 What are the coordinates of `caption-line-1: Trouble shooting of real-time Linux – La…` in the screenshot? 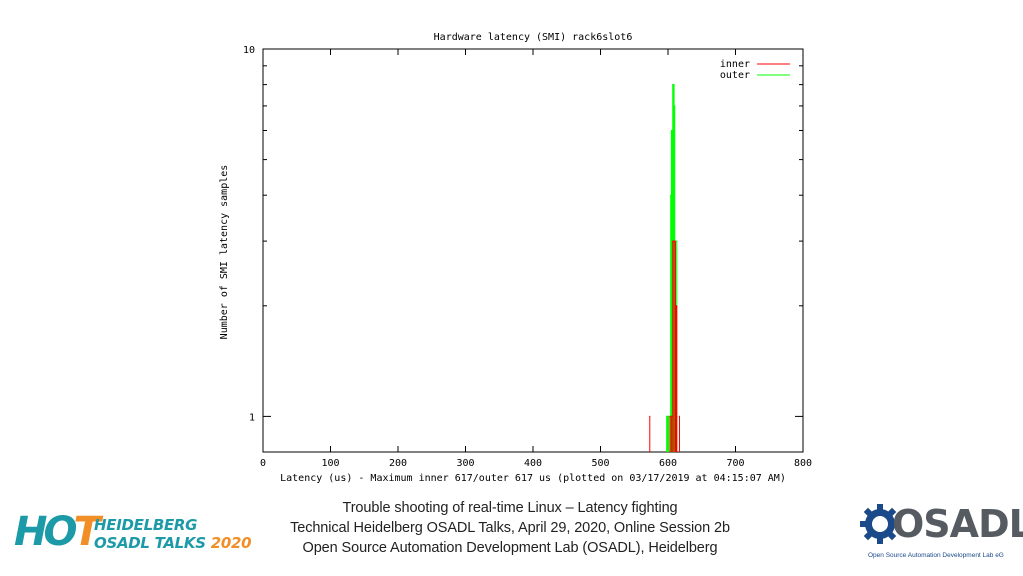 It's located at (510, 508).